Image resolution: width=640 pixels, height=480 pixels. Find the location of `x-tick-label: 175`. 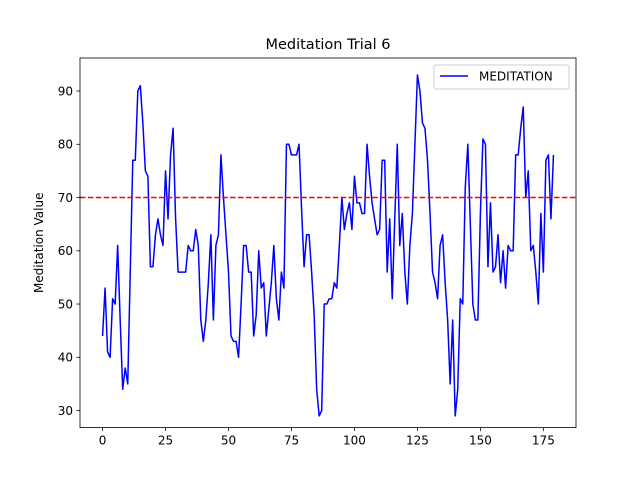

x-tick-label: 175 is located at coordinates (543, 441).